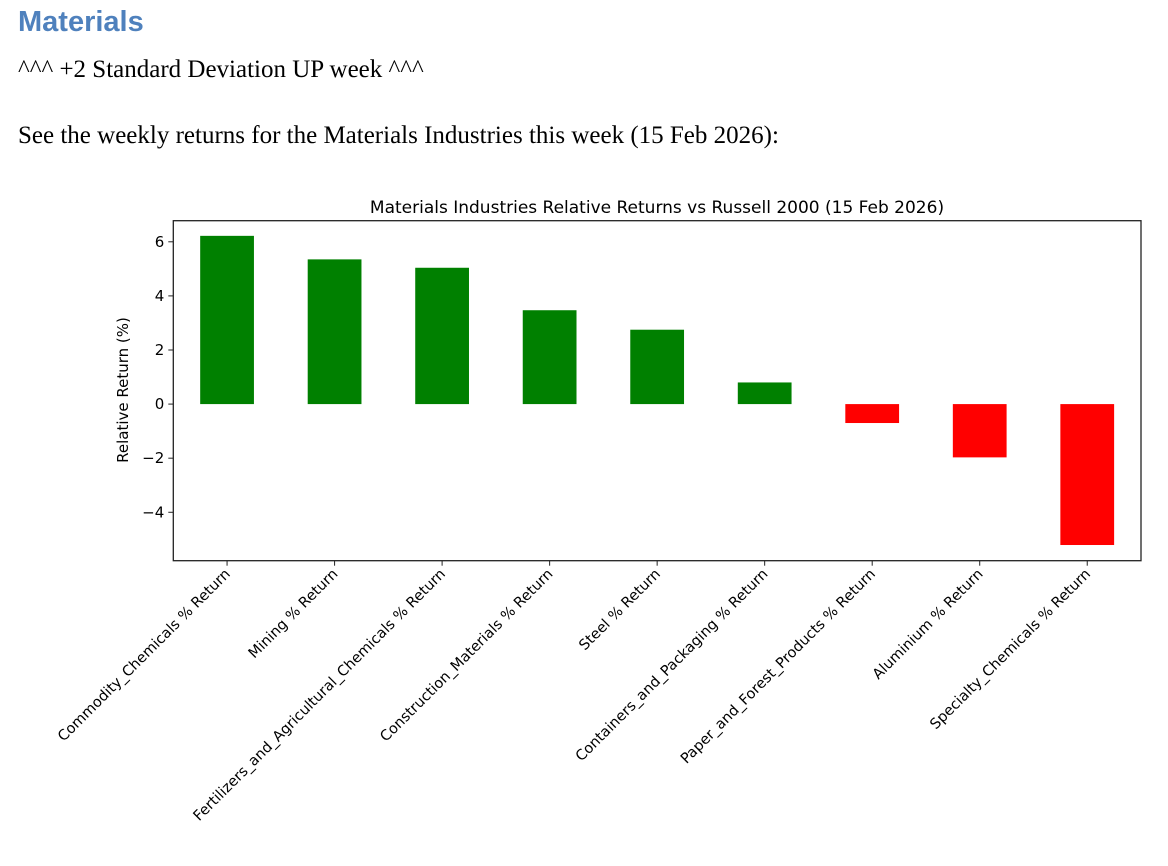 The height and width of the screenshot is (866, 1168). Describe the element at coordinates (144, 655) in the screenshot. I see `x-tick-label: Commodity_Chemicals % Return` at that location.